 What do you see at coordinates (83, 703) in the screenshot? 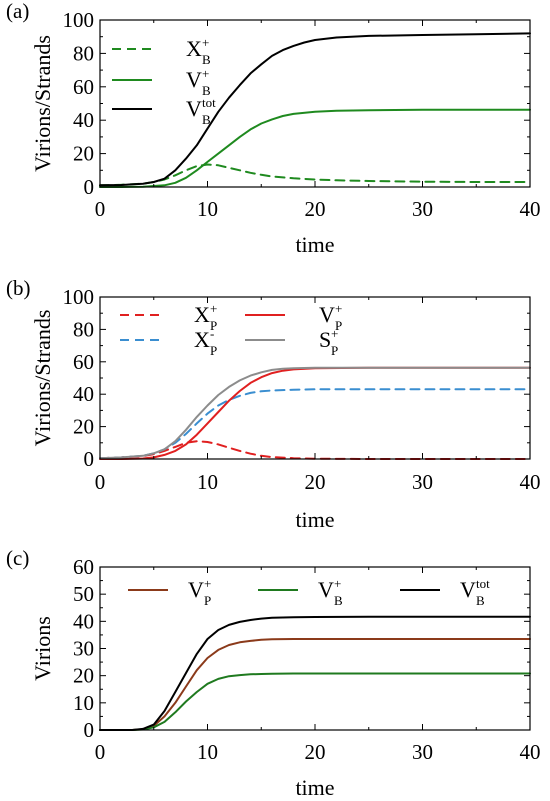
I see `y-tick-label: 10` at bounding box center [83, 703].